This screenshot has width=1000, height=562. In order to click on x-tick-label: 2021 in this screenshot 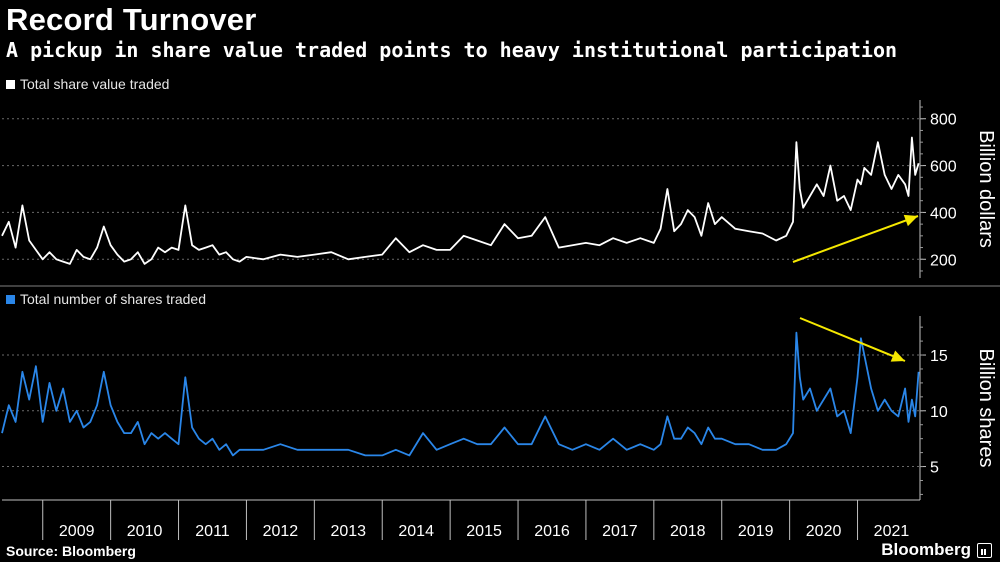, I will do `click(892, 531)`.